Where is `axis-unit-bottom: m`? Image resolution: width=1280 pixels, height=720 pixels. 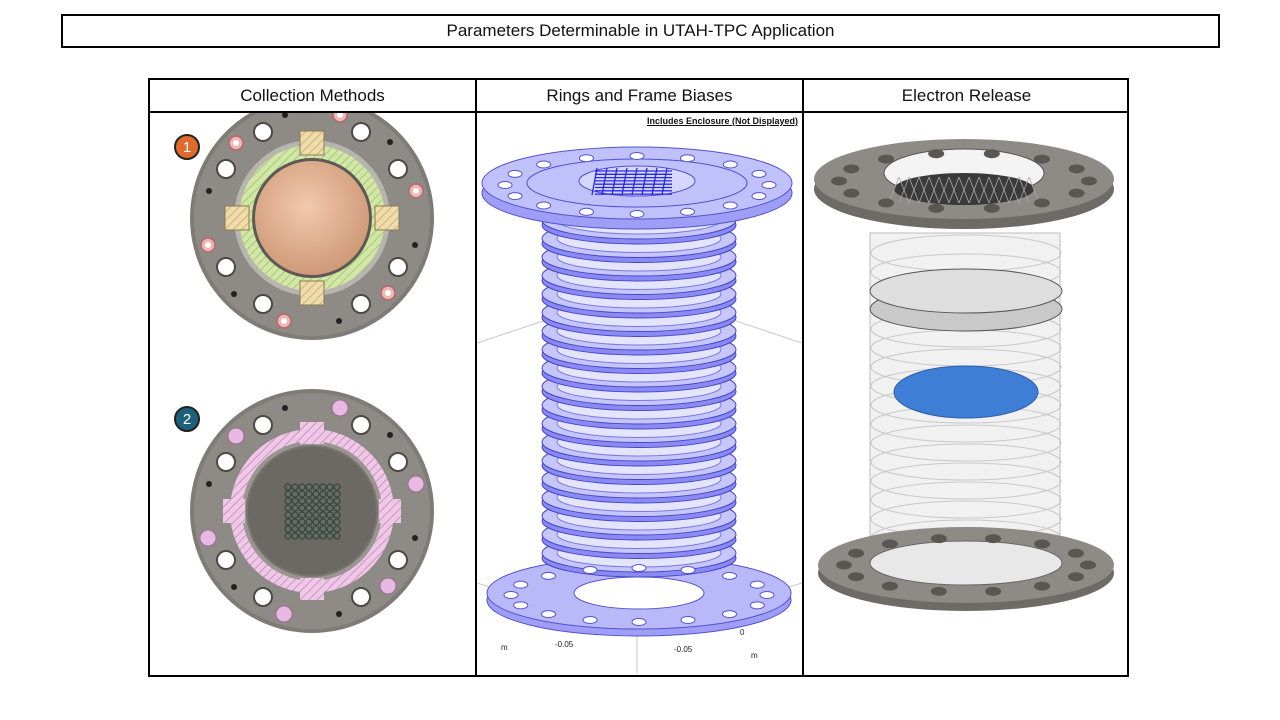
axis-unit-bottom: m is located at coordinates (754, 655).